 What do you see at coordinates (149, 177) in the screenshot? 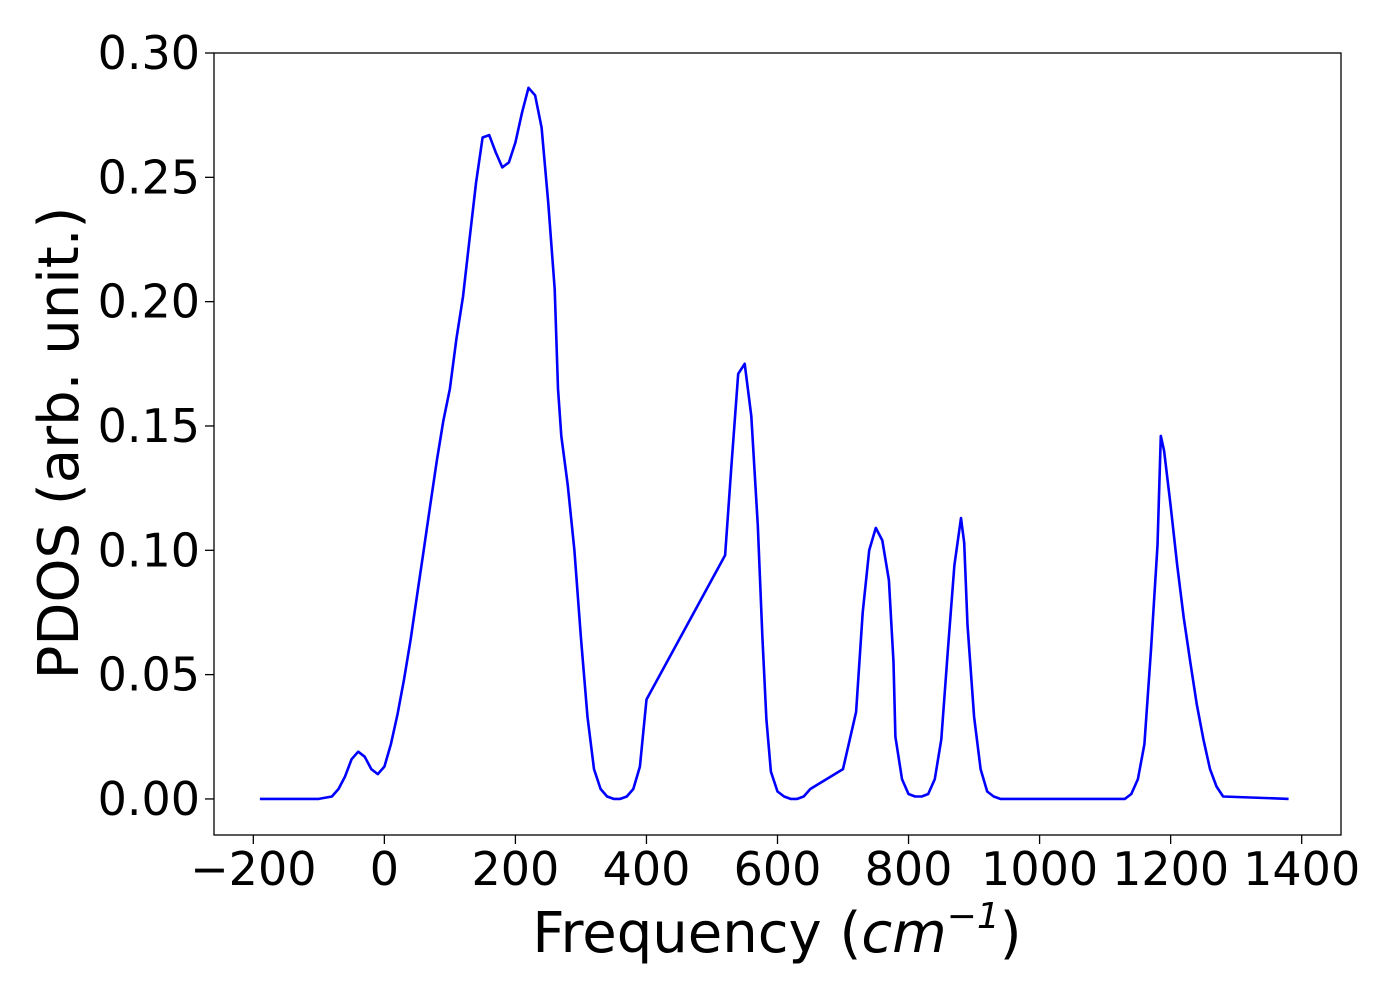
I see `y-tick-label: 0.25` at bounding box center [149, 177].